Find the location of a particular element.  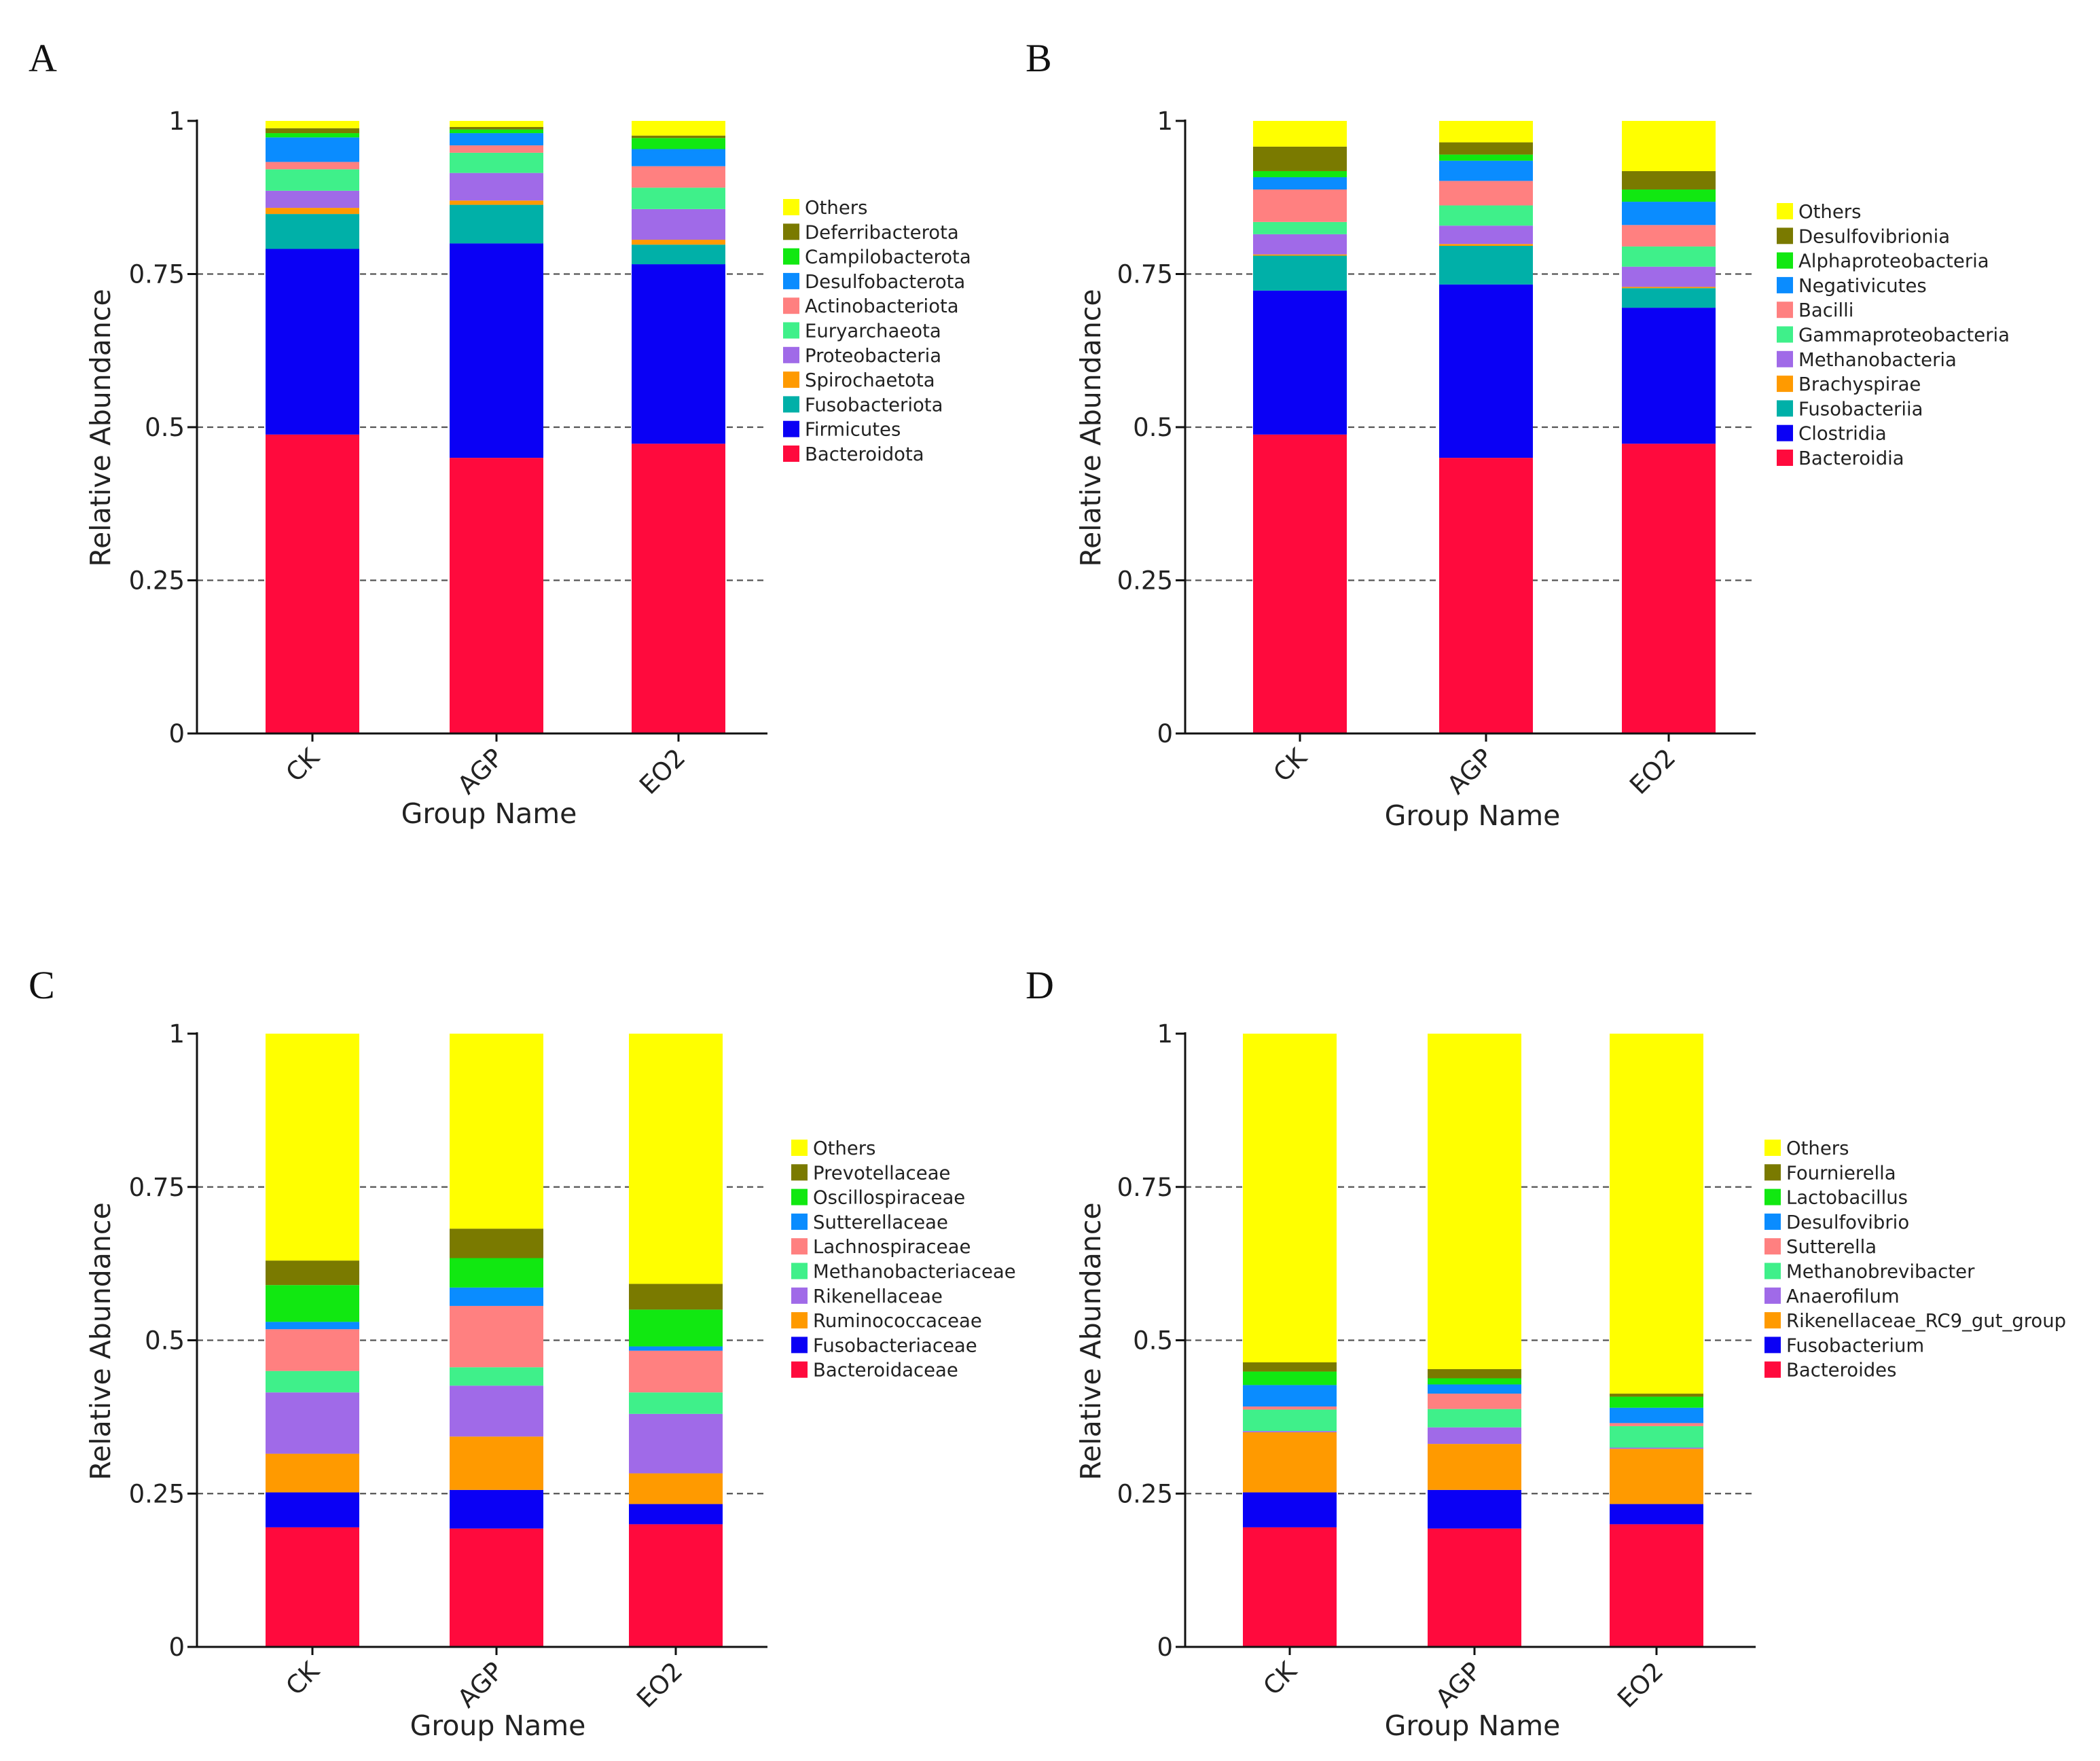

legend-label-bacteroides: Bacteroides is located at coordinates (1841, 1370).